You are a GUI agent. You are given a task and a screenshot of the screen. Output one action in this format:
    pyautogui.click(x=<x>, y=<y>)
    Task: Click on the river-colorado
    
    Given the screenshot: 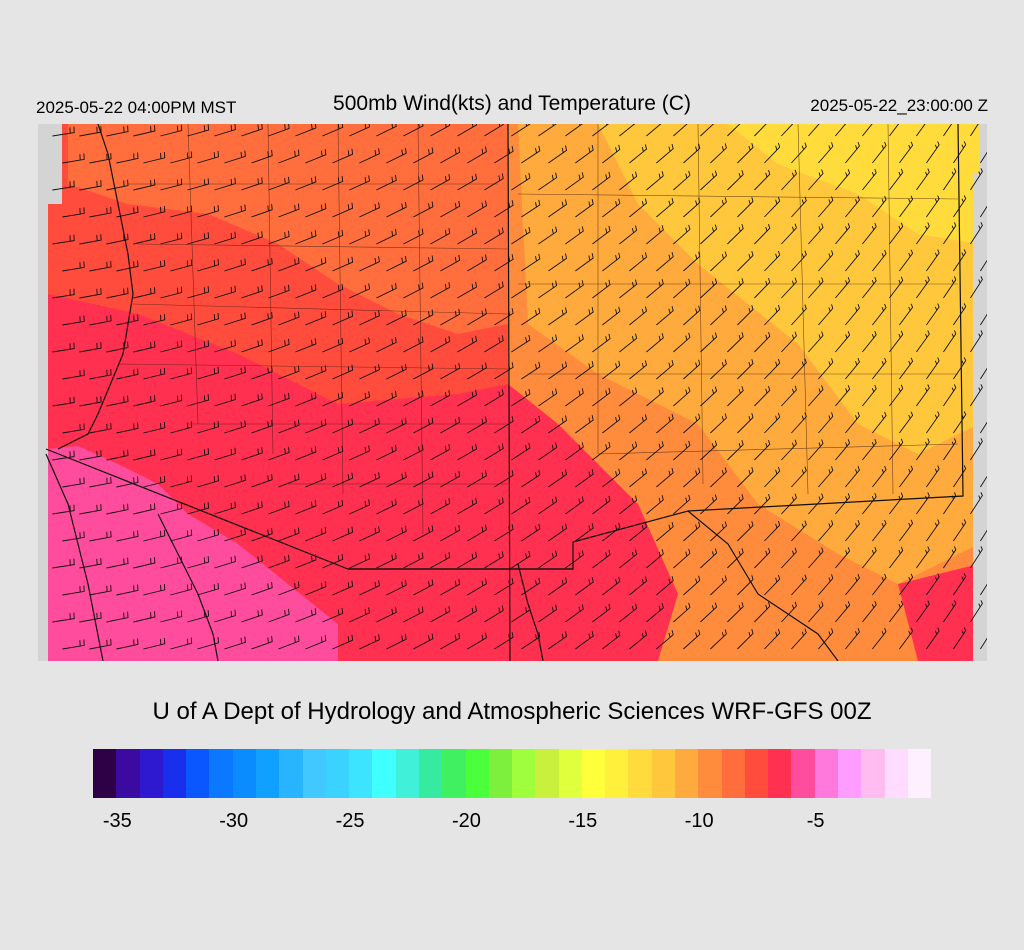 What is the action you would take?
    pyautogui.click(x=530, y=612)
    